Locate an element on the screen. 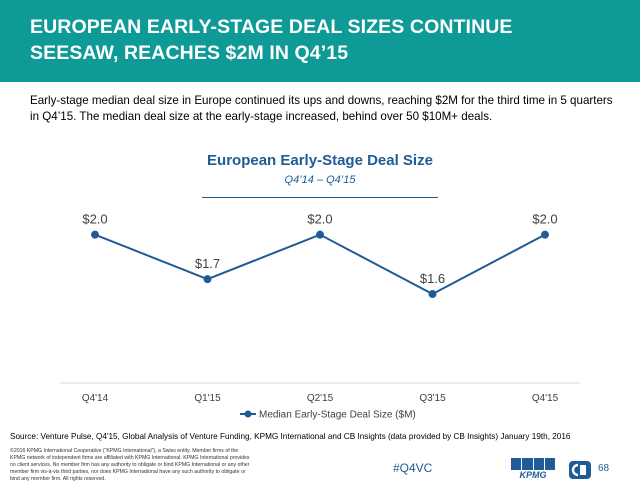 Image resolution: width=640 pixels, height=495 pixels. x-tick-label: Q4'15 is located at coordinates (545, 398).